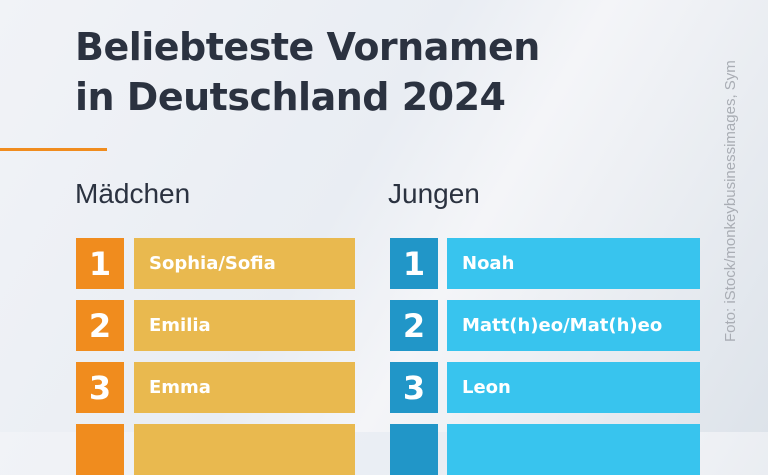 The width and height of the screenshot is (768, 475). I want to click on accent-divider, so click(53, 149).